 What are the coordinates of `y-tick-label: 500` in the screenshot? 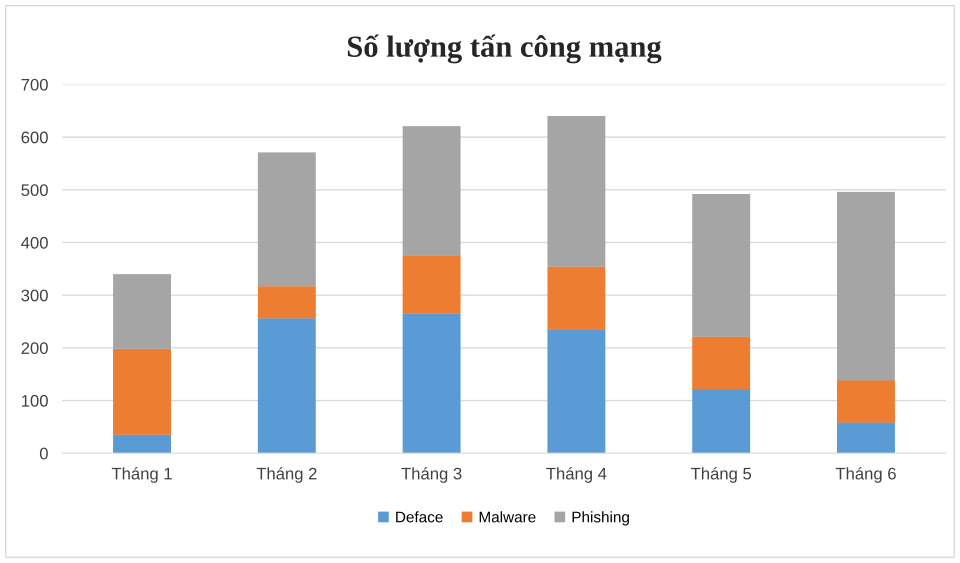 It's located at (34, 190).